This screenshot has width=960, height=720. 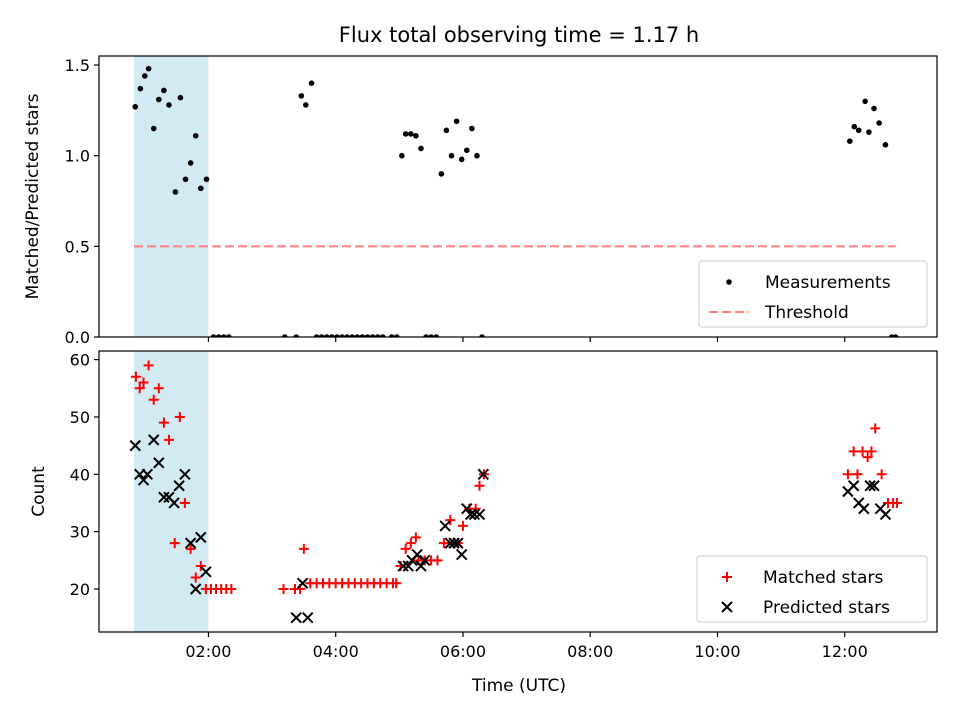 I want to click on legend-label: Predicted stars, so click(x=826, y=608).